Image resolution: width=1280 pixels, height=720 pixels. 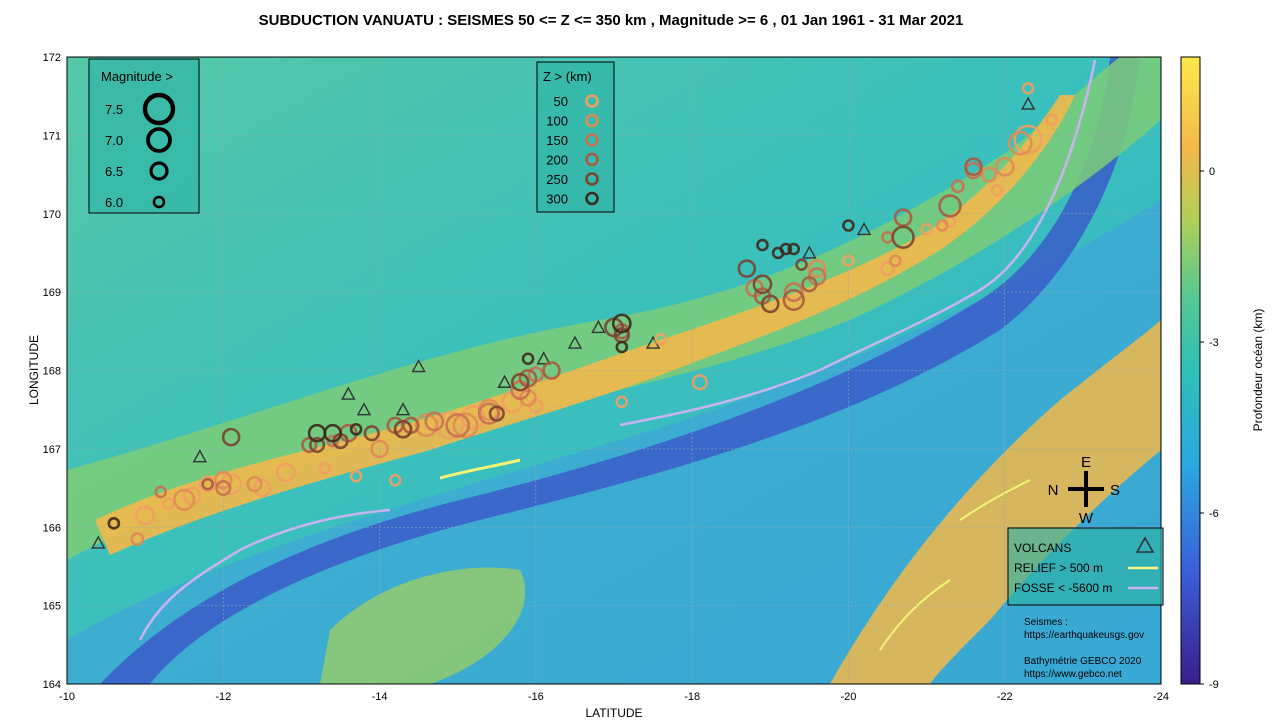 I want to click on compass-rose: E W N S, so click(x=1084, y=490).